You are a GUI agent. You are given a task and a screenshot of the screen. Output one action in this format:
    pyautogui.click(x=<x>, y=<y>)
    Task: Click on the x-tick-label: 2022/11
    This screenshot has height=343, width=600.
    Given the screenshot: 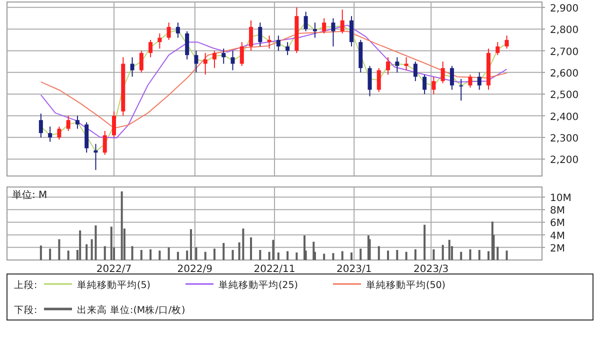 What is the action you would take?
    pyautogui.click(x=275, y=269)
    